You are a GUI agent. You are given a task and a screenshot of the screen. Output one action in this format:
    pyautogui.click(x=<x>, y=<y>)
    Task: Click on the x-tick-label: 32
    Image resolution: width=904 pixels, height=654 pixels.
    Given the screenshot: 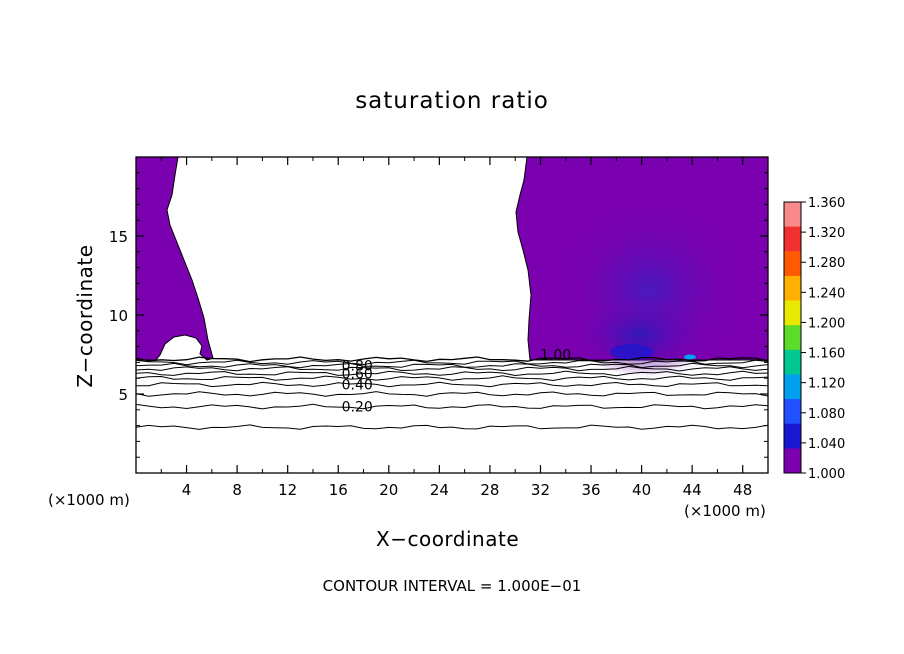 What is the action you would take?
    pyautogui.click(x=540, y=490)
    